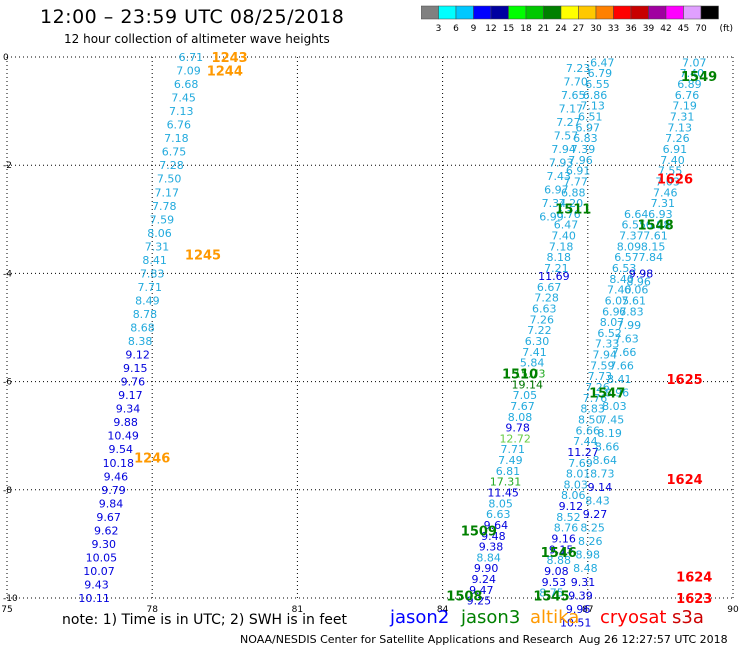 The height and width of the screenshot is (650, 740). What do you see at coordinates (174, 152) in the screenshot?
I see `wave-height-value: 6.75` at bounding box center [174, 152].